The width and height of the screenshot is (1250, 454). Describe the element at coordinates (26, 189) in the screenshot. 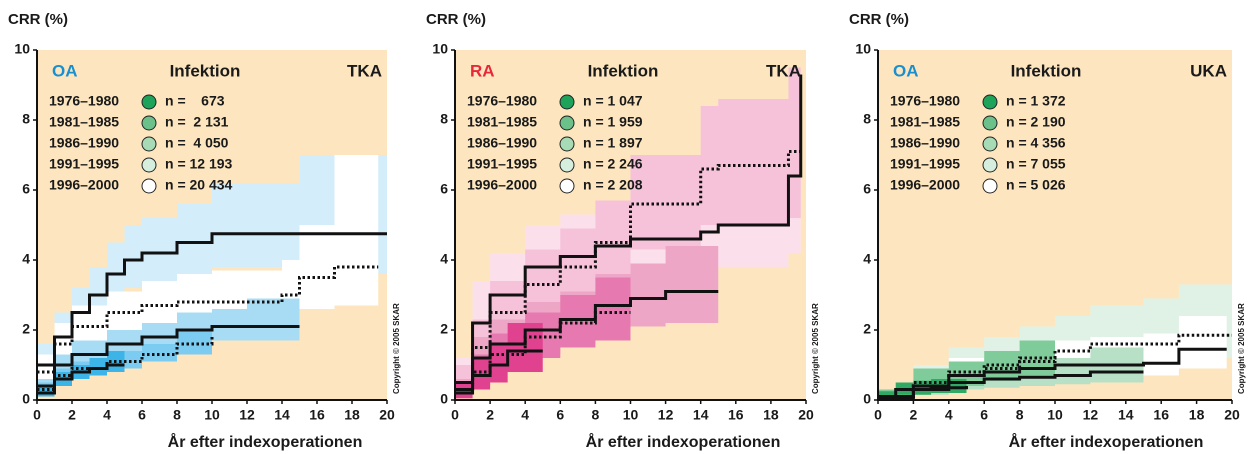

I see `y-tick-label: 6` at that location.